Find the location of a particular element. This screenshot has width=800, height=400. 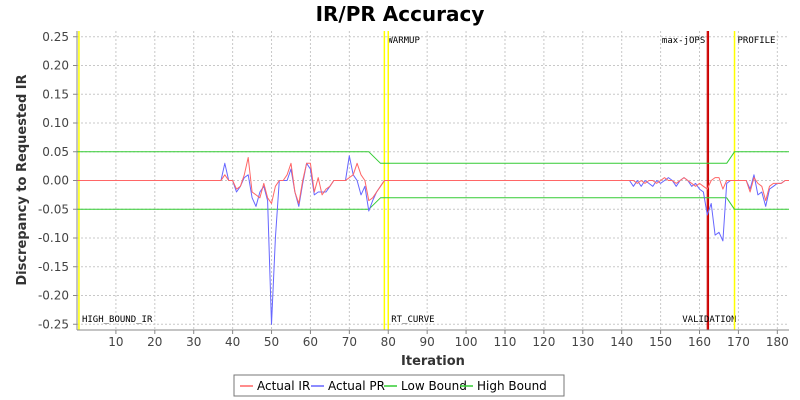

x-tick-label: 100 is located at coordinates (466, 342).